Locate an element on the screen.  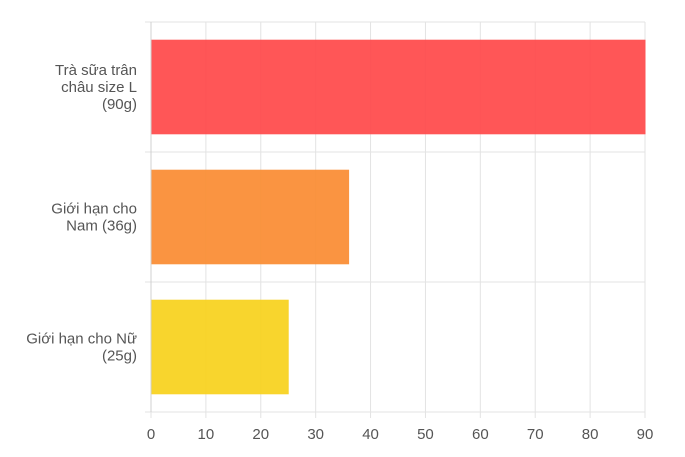
x-tick-label-20: 20 is located at coordinates (260, 434).